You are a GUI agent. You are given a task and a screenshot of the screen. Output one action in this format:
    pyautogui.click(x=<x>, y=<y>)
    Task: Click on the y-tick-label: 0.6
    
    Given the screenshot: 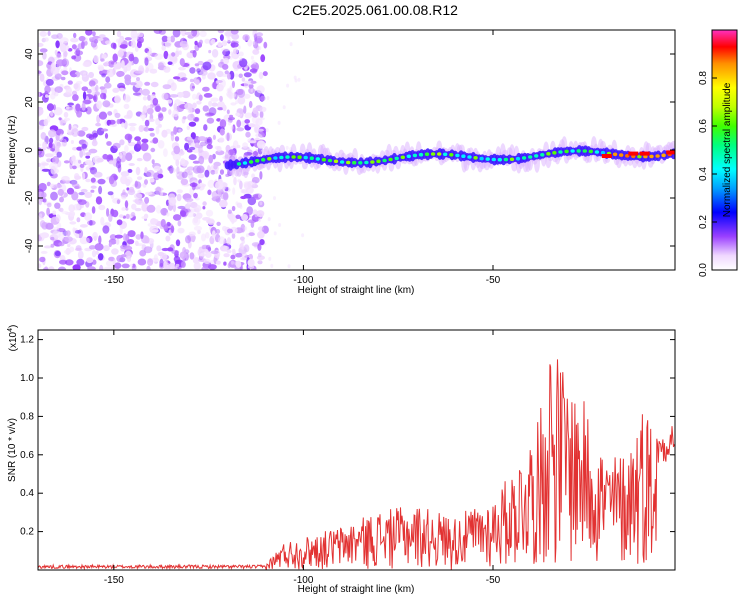 What is the action you would take?
    pyautogui.click(x=27, y=455)
    